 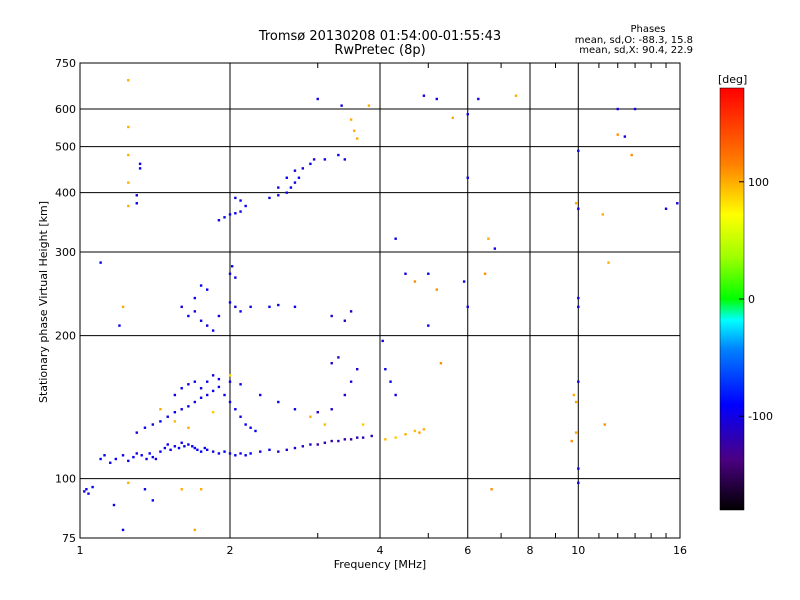 I want to click on colorbar-ticks: 100 0 -100, so click(x=756, y=299).